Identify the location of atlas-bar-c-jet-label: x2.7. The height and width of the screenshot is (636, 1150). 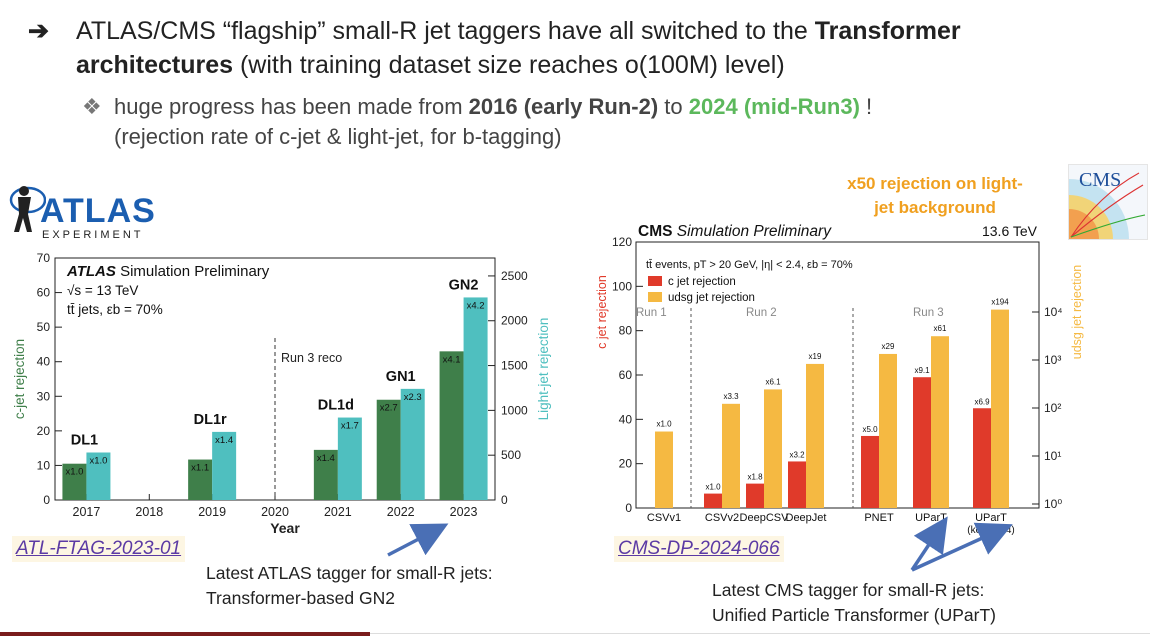
(389, 408).